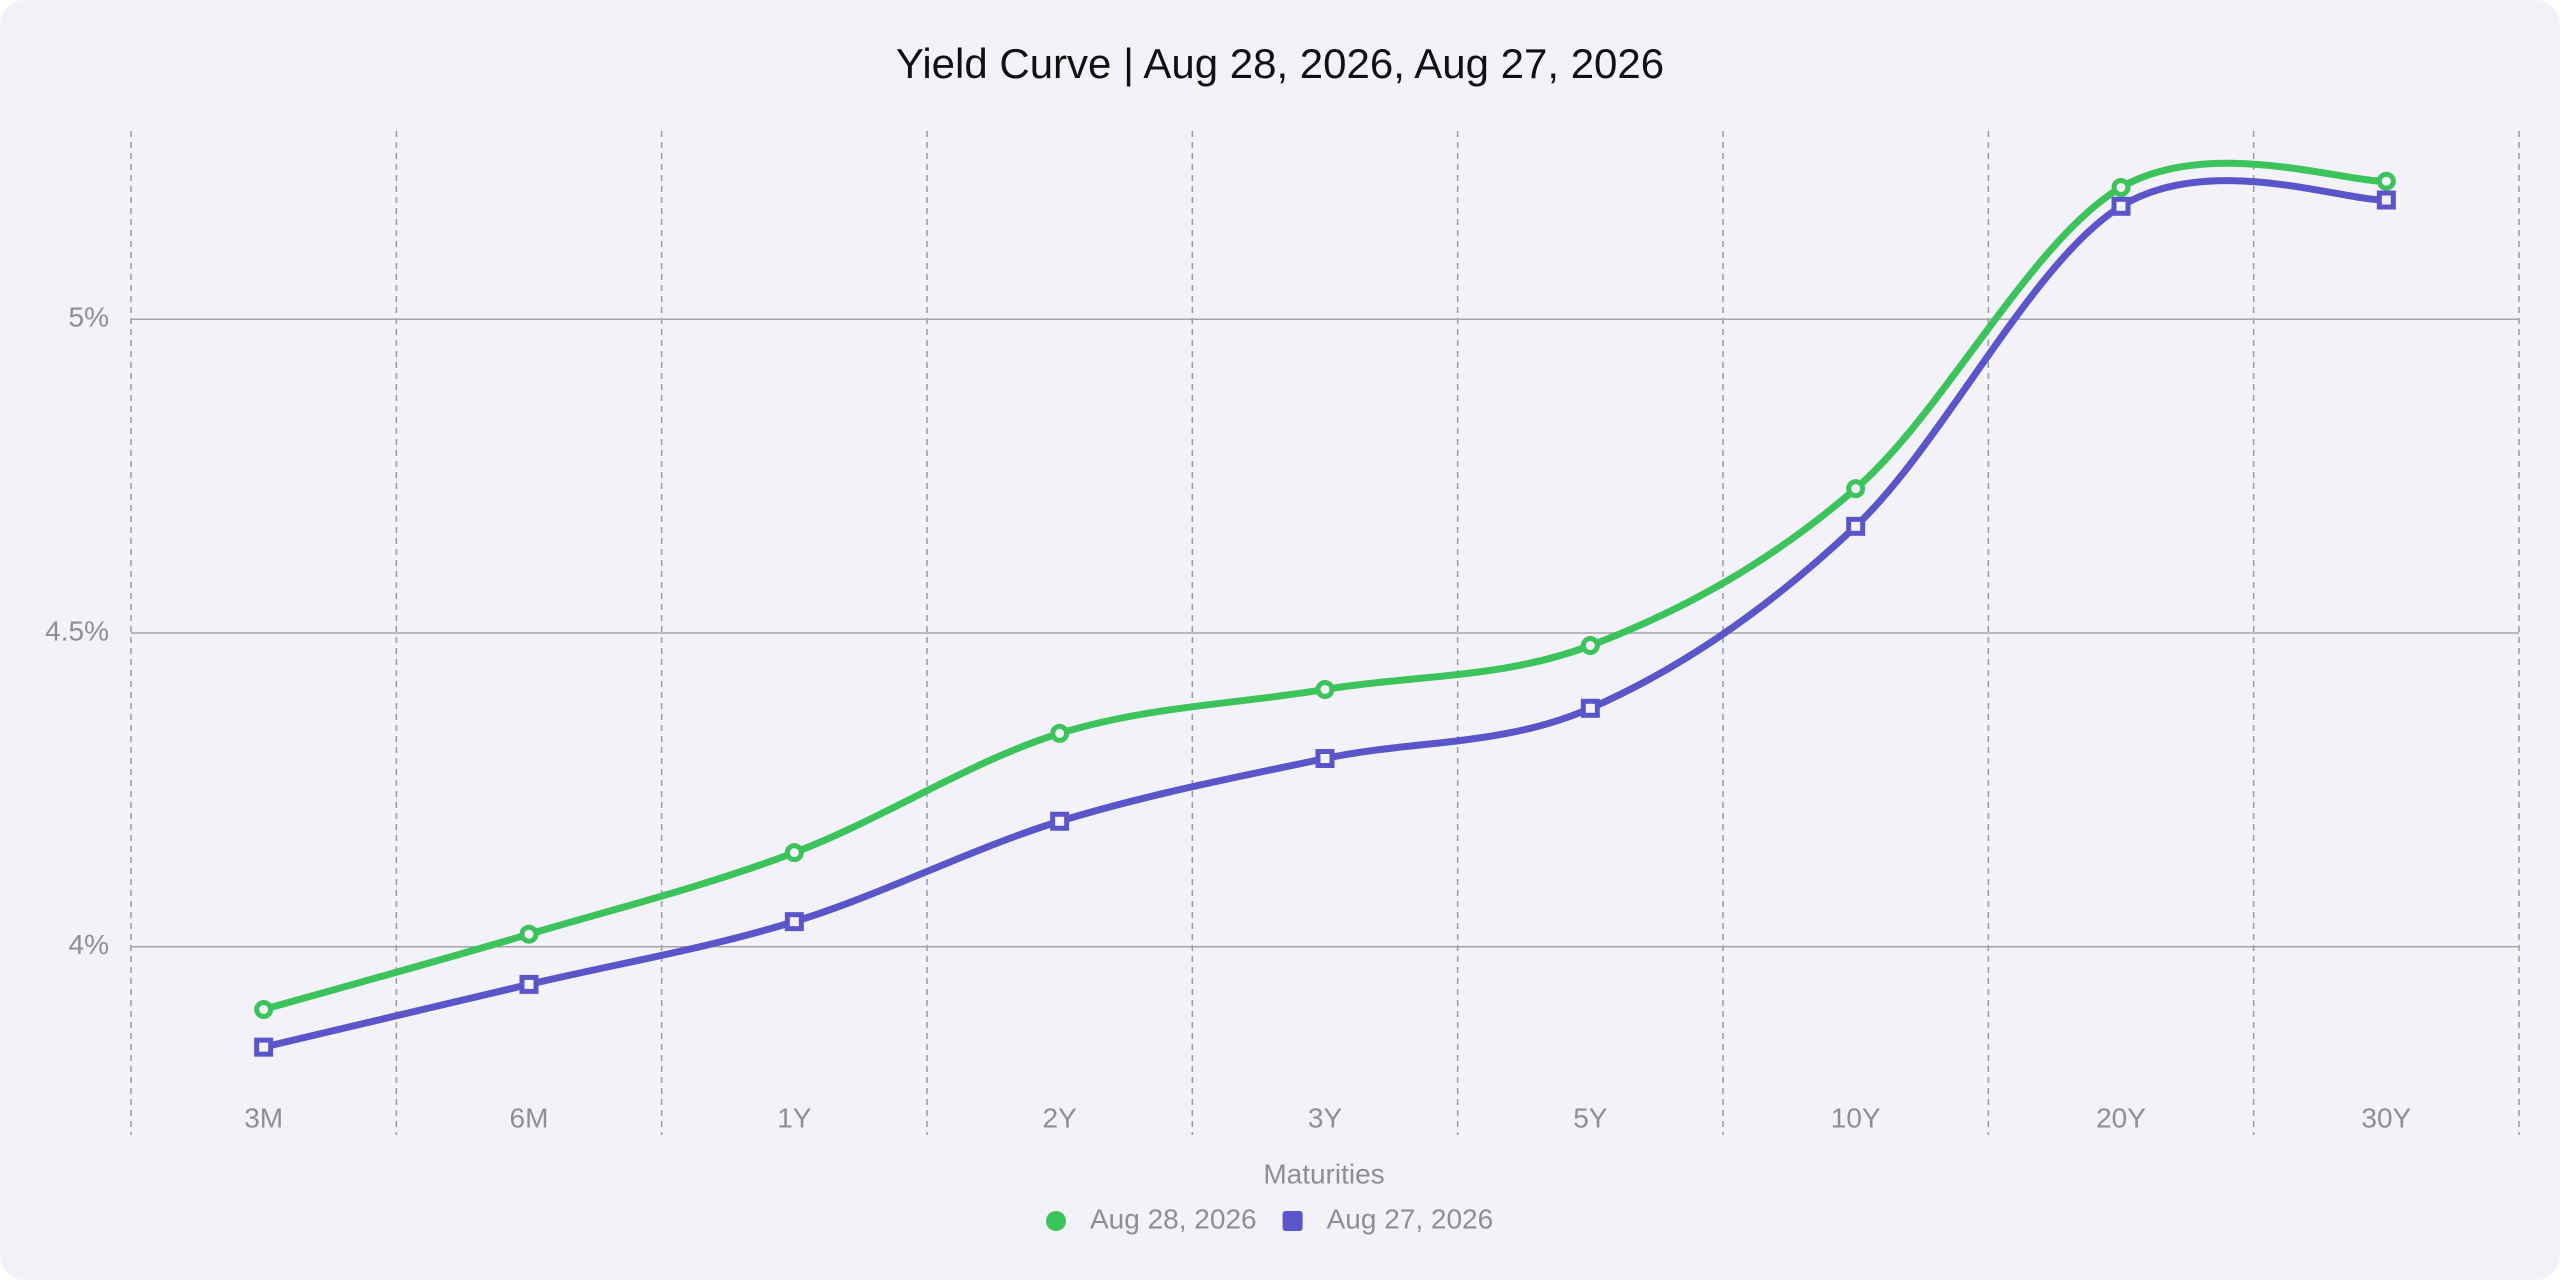 The height and width of the screenshot is (1285, 2560). Describe the element at coordinates (89, 317) in the screenshot. I see `y-tick-label: 5%` at that location.